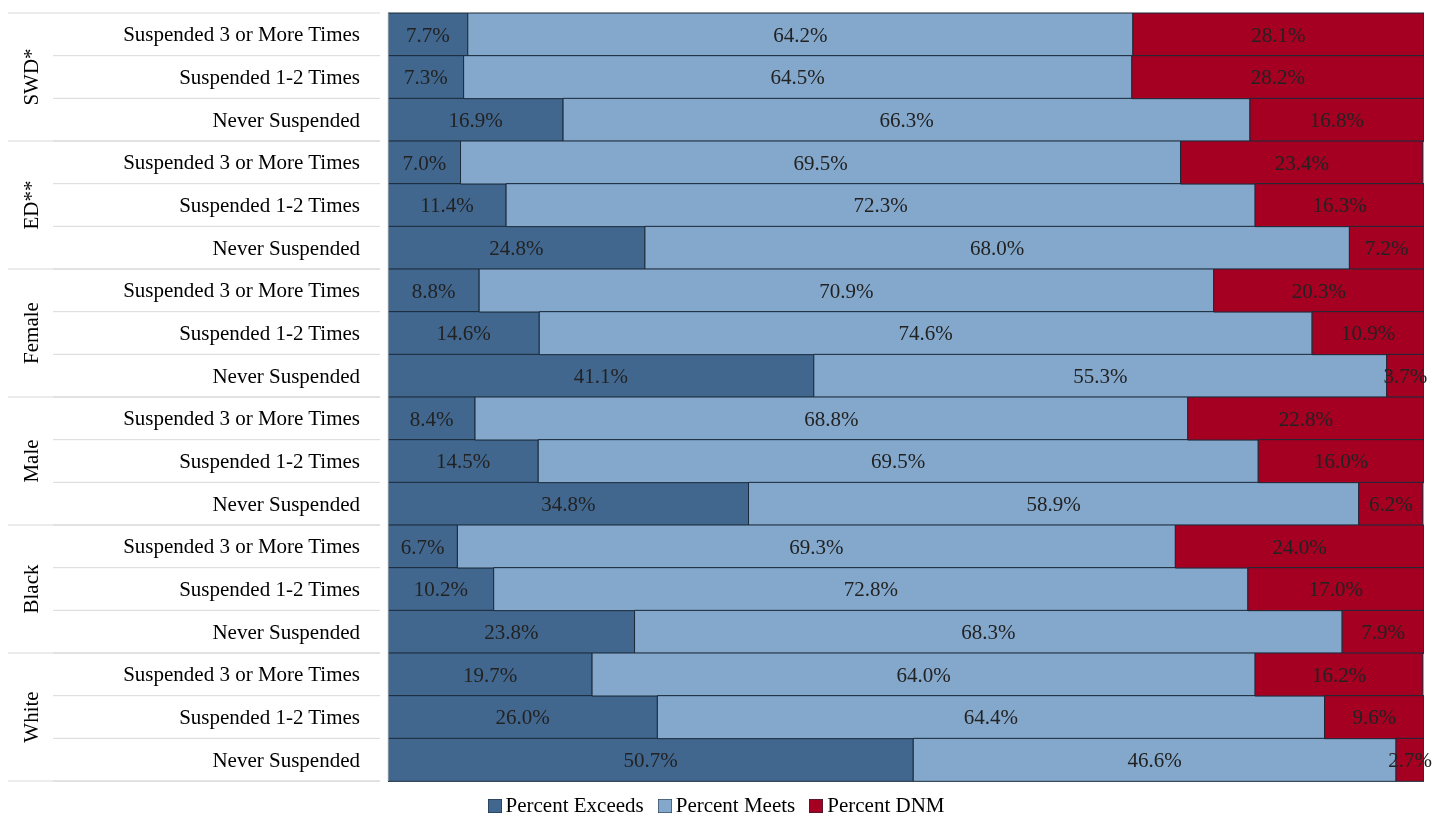 The height and width of the screenshot is (820, 1442). What do you see at coordinates (650, 759) in the screenshot?
I see `data-label: 50.7%` at bounding box center [650, 759].